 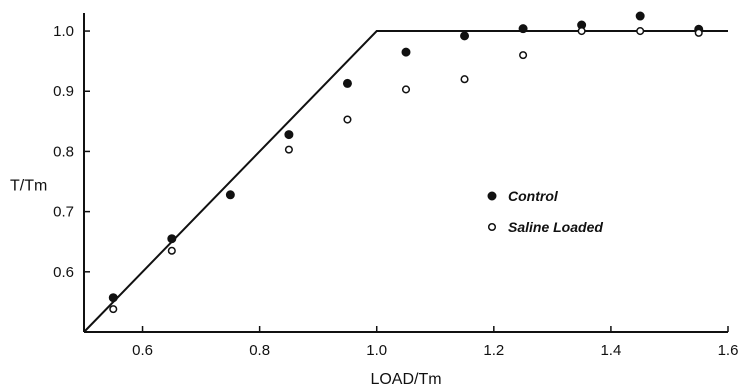 I want to click on x-tick-label: 1.2, so click(x=493, y=350).